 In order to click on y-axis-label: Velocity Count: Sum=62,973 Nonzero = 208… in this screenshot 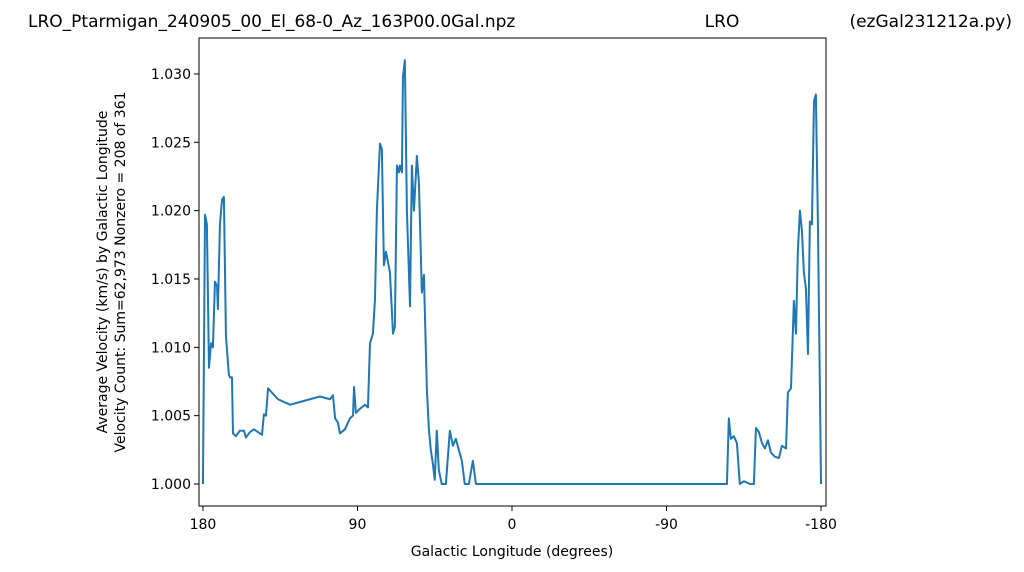, I will do `click(121, 271)`.